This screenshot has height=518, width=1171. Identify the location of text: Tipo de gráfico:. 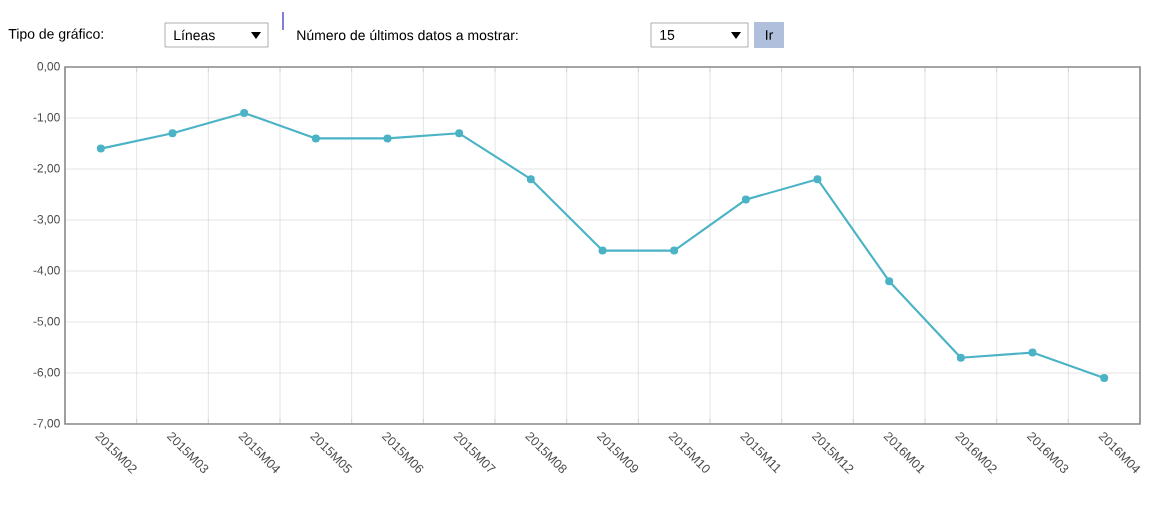
(55, 35).